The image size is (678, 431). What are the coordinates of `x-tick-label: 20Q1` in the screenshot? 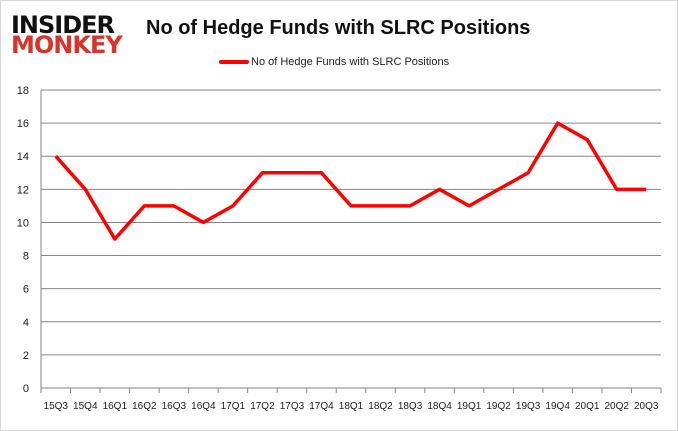 It's located at (587, 406).